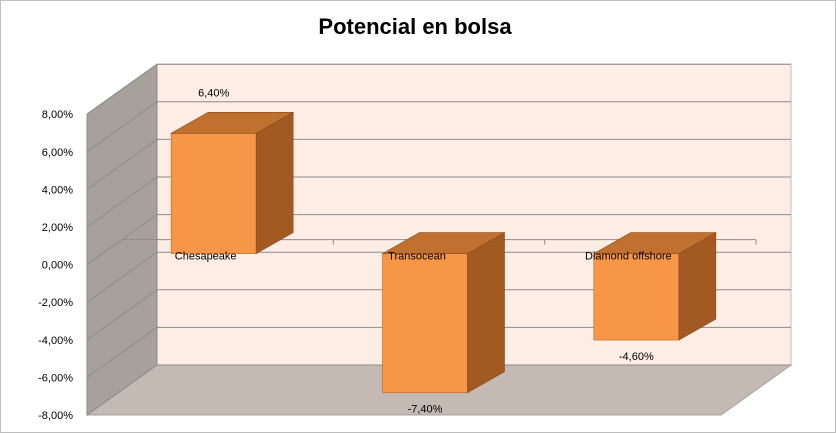  What do you see at coordinates (57, 153) in the screenshot?
I see `y-tick-label: 6,00%` at bounding box center [57, 153].